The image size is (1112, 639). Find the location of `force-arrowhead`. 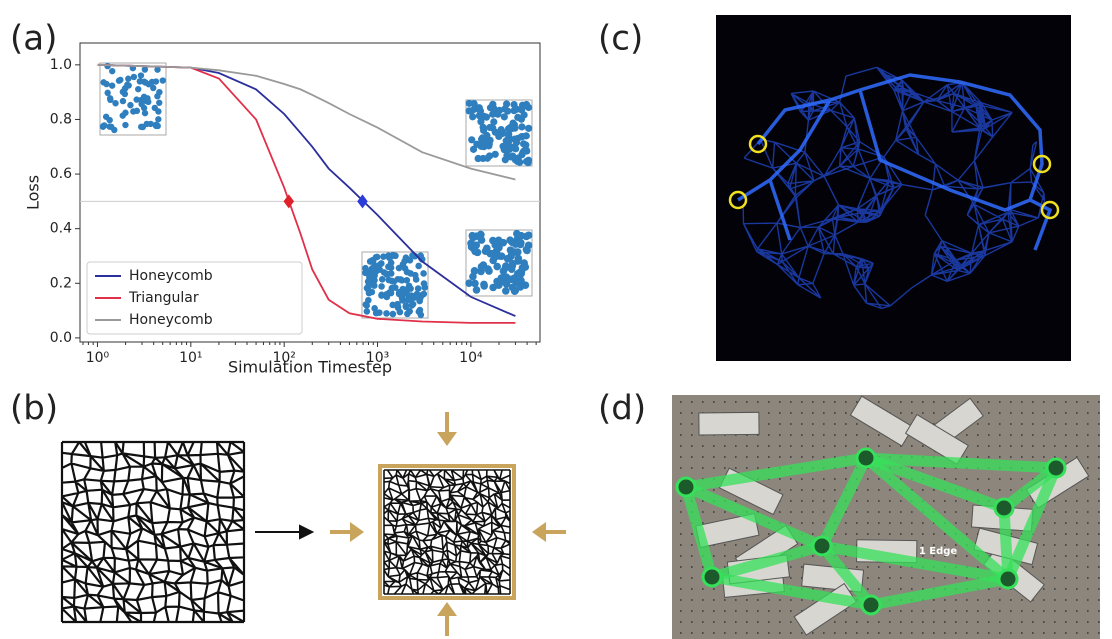

force-arrowhead is located at coordinates (539, 532).